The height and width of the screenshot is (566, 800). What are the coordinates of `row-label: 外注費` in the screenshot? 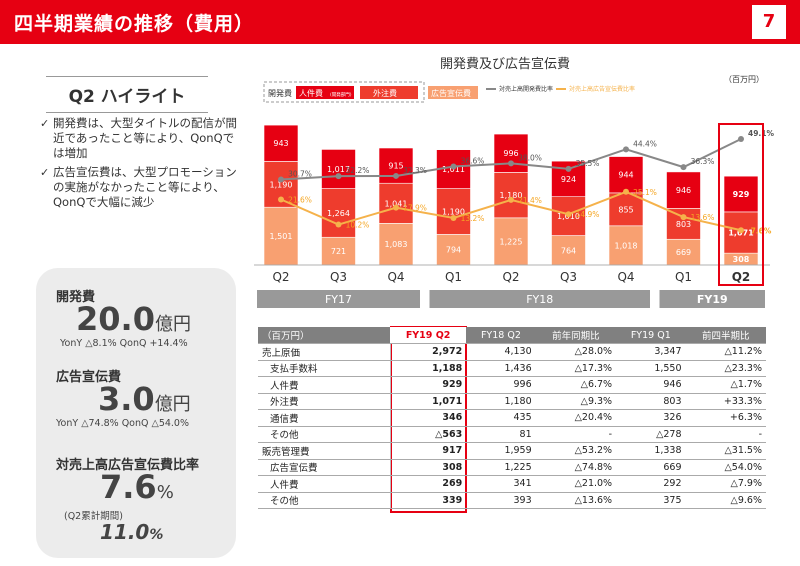 It's located at (324, 401).